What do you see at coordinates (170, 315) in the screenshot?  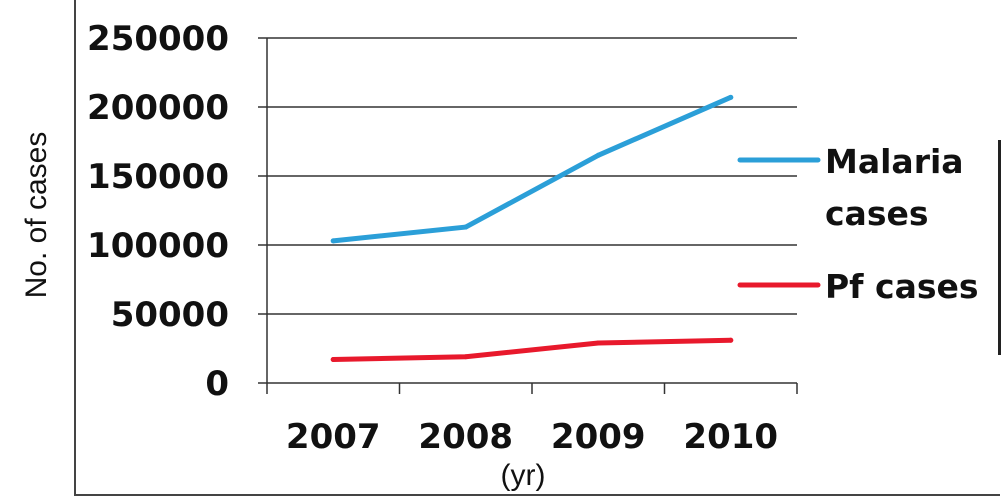 I see `y-tick-label: 50000` at bounding box center [170, 315].